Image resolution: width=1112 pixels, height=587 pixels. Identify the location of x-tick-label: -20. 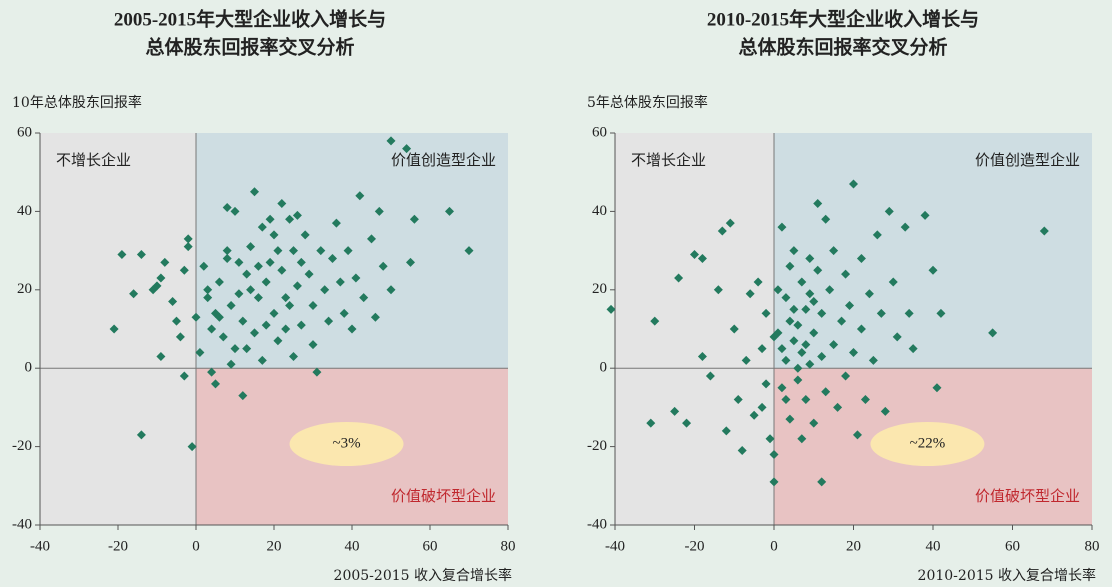
(118, 546).